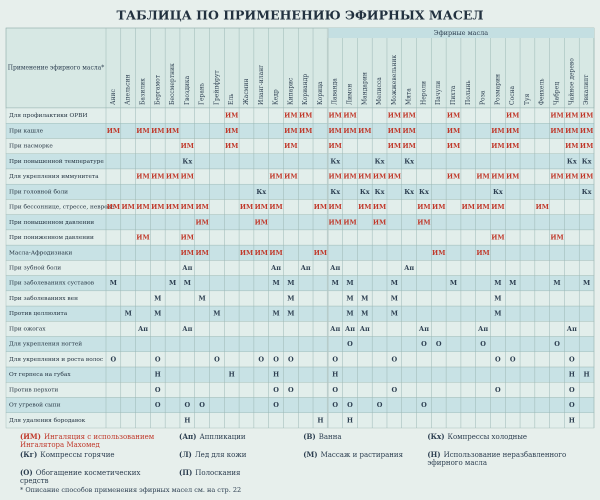  I want to click on column-header: Чайное дерево, so click(571, 81).